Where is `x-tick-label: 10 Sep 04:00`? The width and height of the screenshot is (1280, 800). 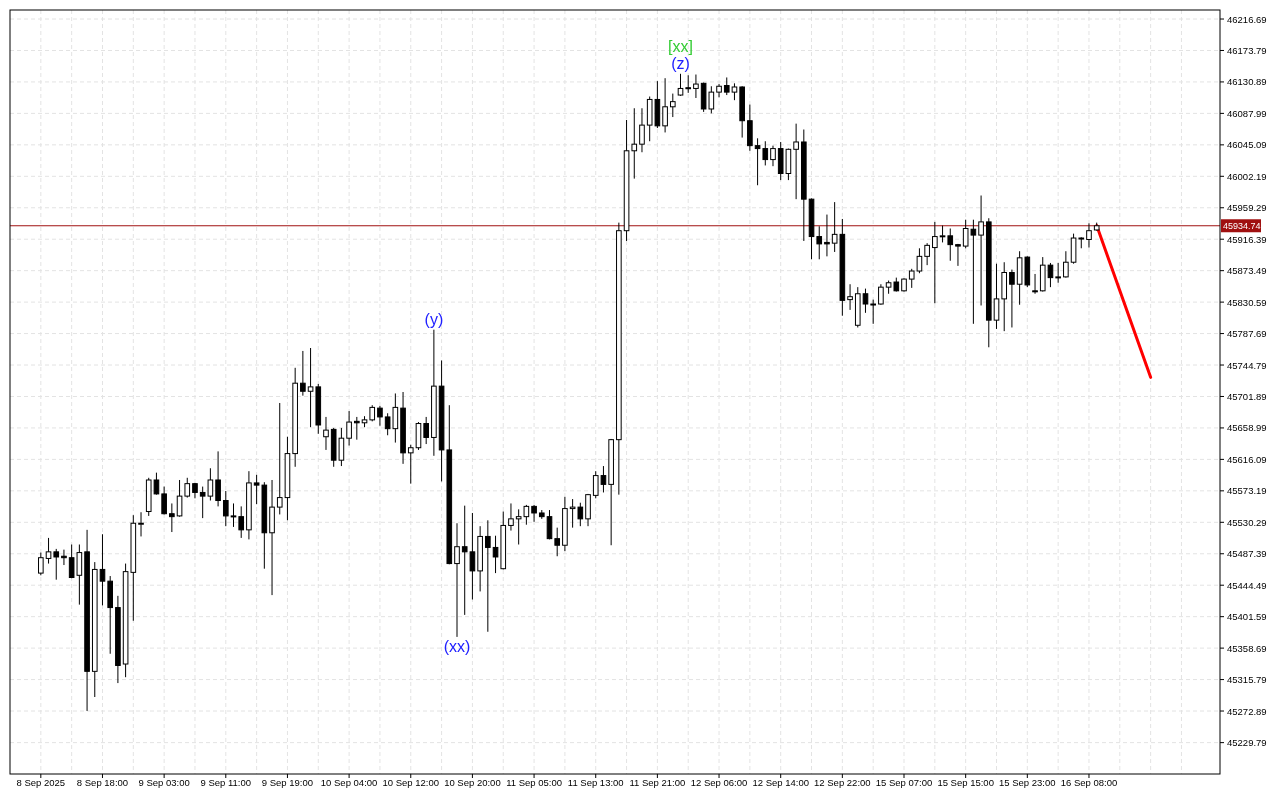
x-tick-label: 10 Sep 04:00 is located at coordinates (349, 782).